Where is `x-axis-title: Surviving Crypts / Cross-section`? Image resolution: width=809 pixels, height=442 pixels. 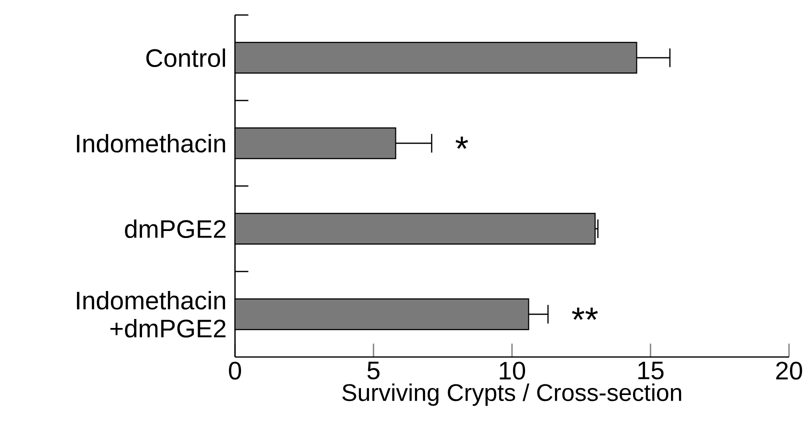
x-axis-title: Surviving Crypts / Cross-section is located at coordinates (512, 394).